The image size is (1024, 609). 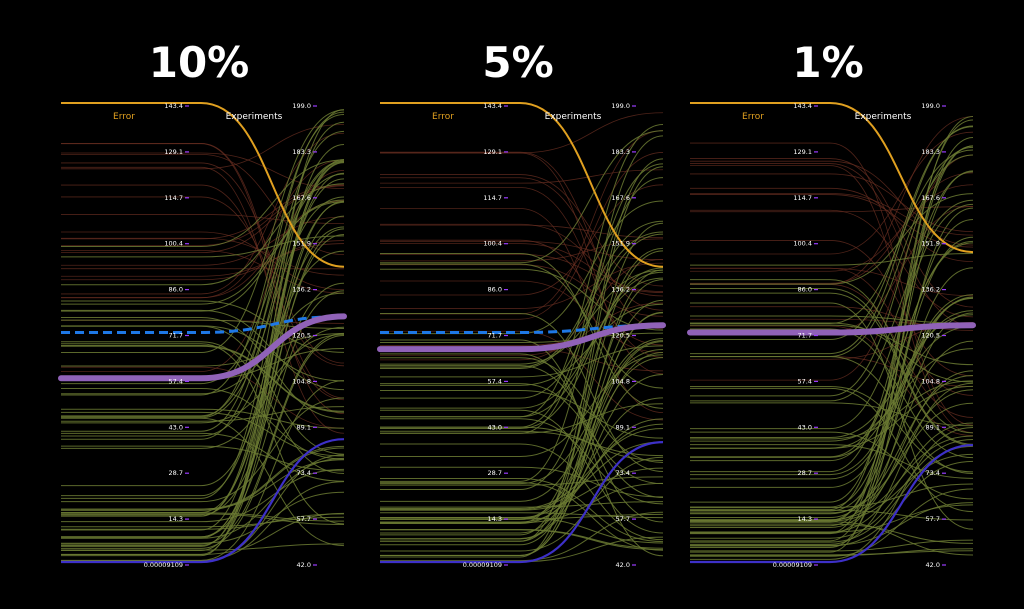 What do you see at coordinates (176, 473) in the screenshot?
I see `error-tick-label: 28.7` at bounding box center [176, 473].